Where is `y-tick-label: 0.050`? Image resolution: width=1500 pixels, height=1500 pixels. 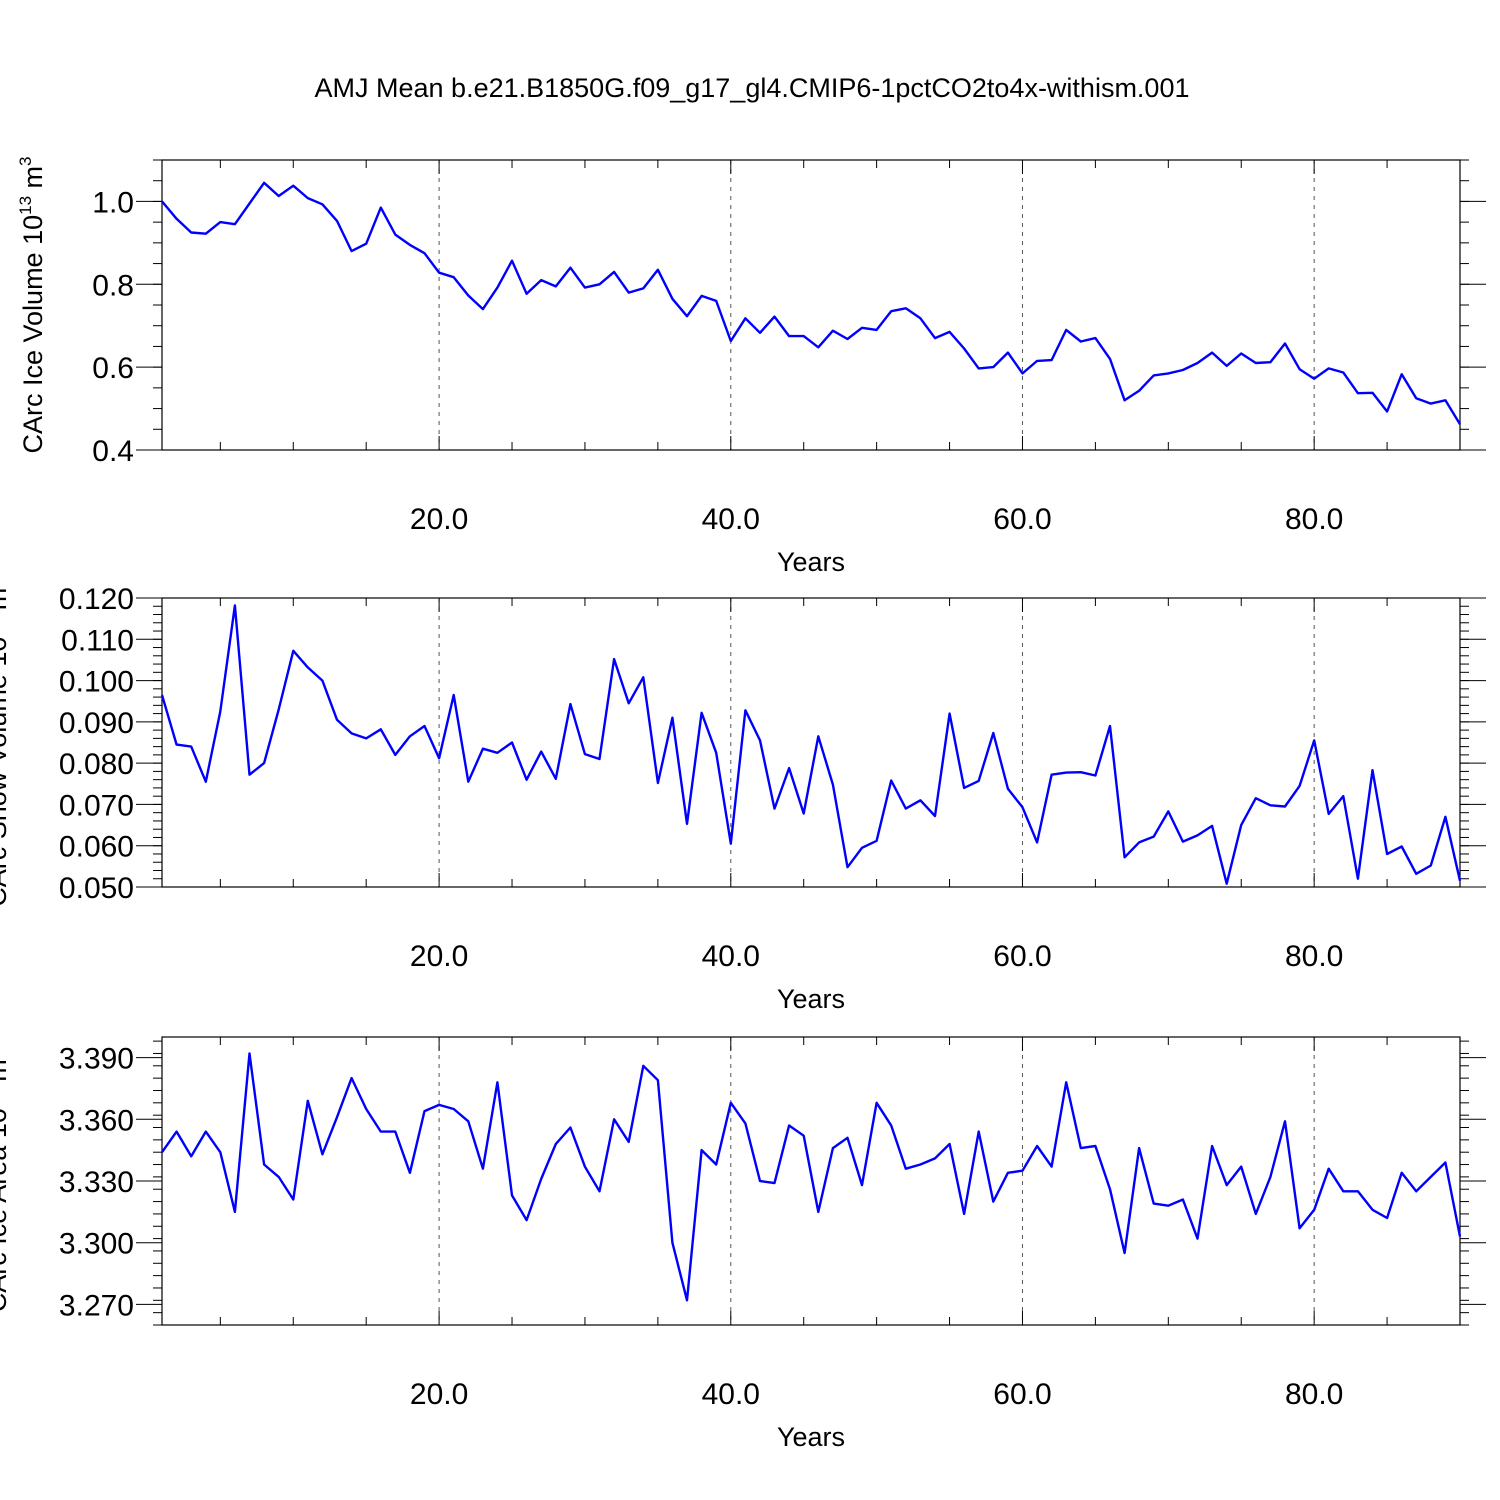
y-tick-label: 0.050 is located at coordinates (96, 888).